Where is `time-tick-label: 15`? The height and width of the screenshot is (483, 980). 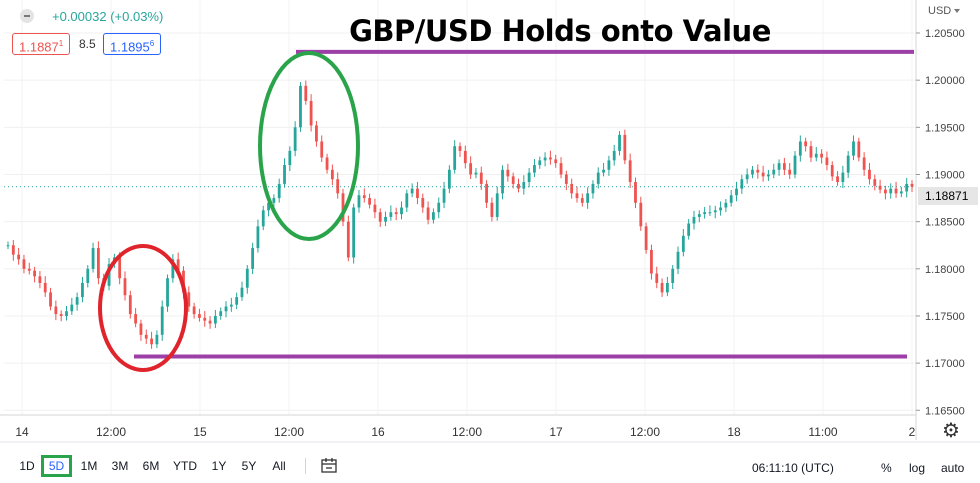 time-tick-label: 15 is located at coordinates (200, 432).